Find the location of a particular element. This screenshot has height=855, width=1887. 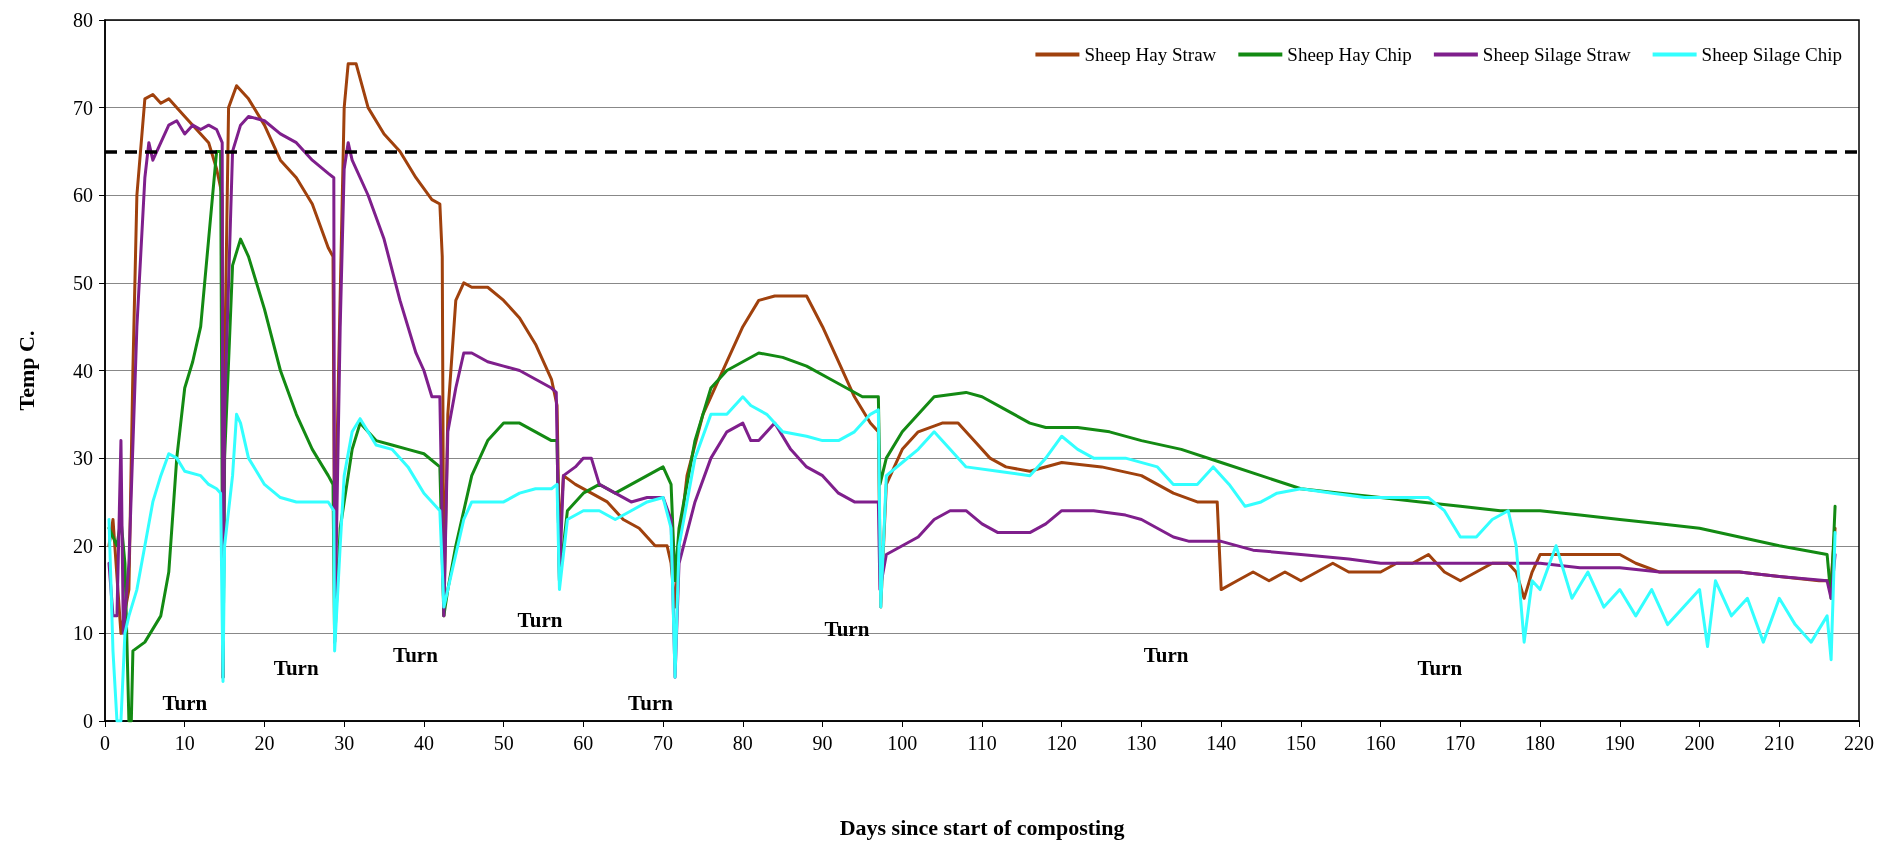

y-tick-label: 60 is located at coordinates (83, 195).